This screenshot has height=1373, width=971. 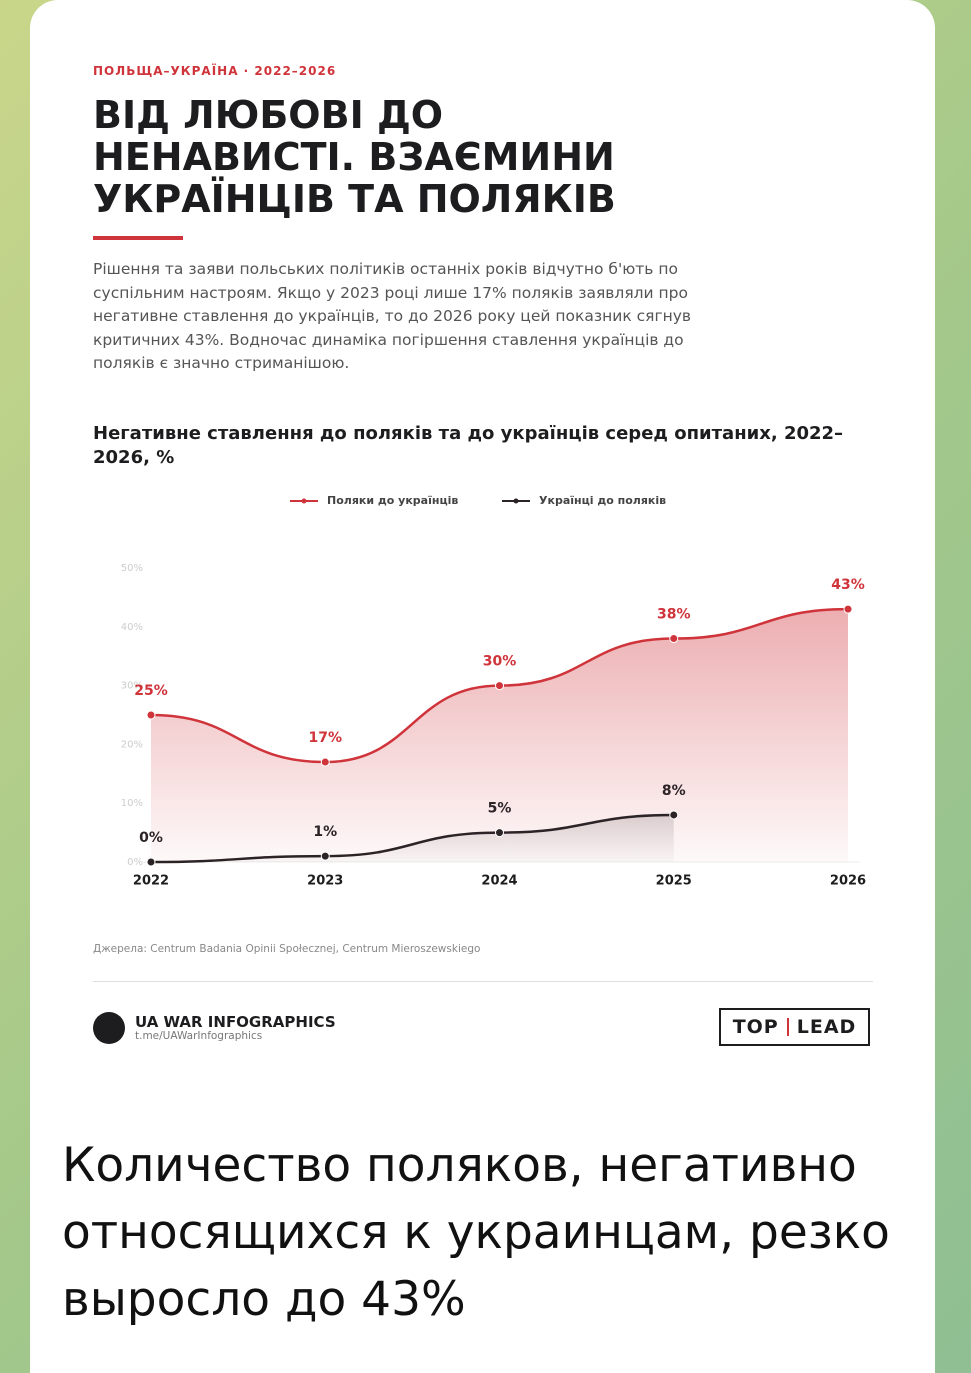 I want to click on y-tick-label: 50%, so click(x=132, y=568).